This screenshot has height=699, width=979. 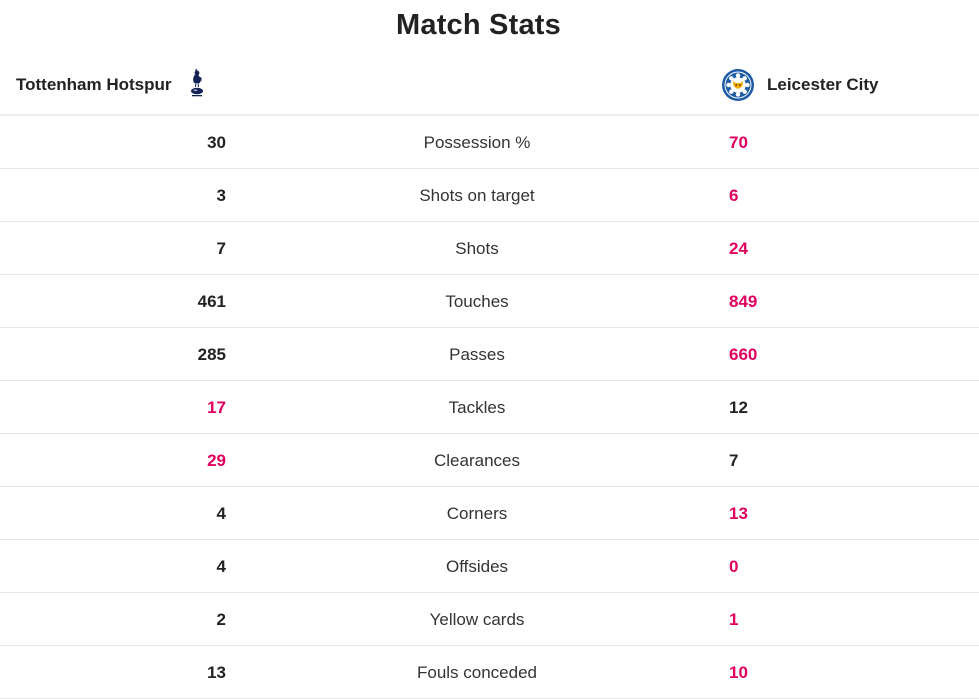 I want to click on away-stat-value: 6, so click(x=734, y=195).